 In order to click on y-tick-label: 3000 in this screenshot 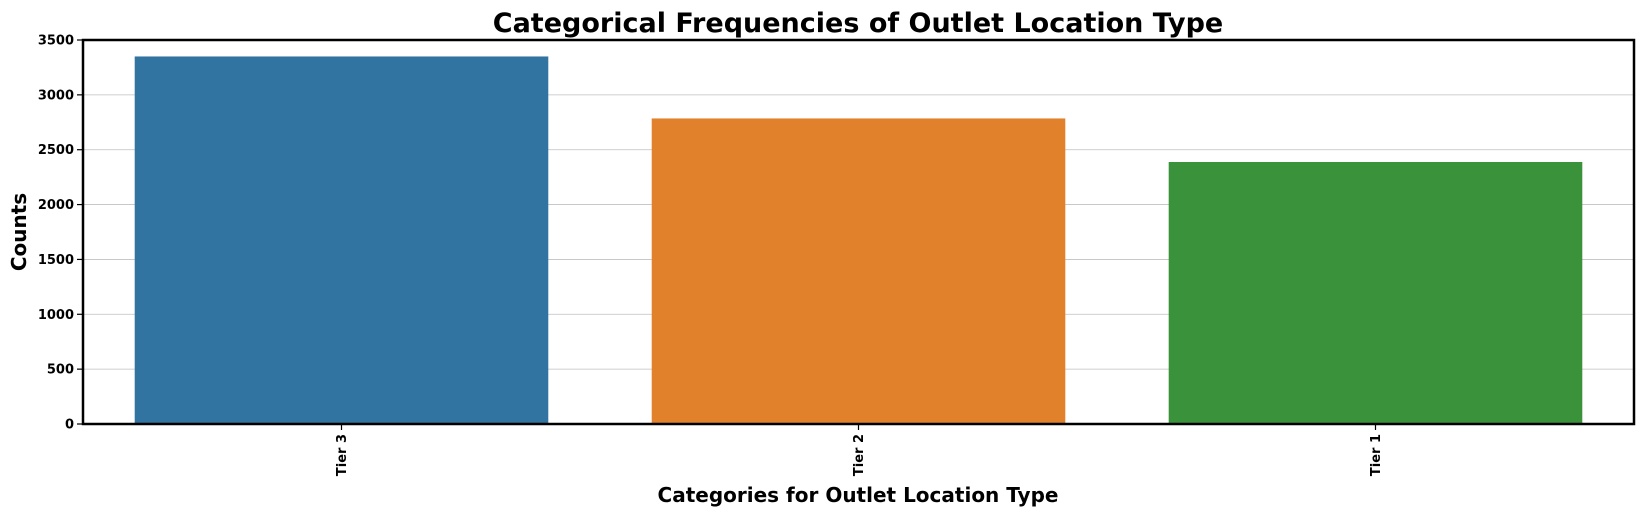, I will do `click(56, 95)`.